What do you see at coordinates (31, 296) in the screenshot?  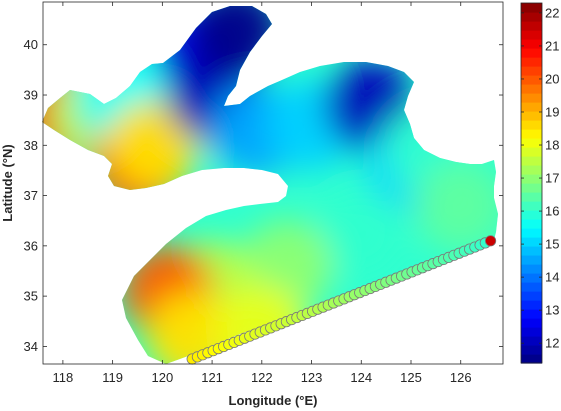 I see `y-tick-label: 35` at bounding box center [31, 296].